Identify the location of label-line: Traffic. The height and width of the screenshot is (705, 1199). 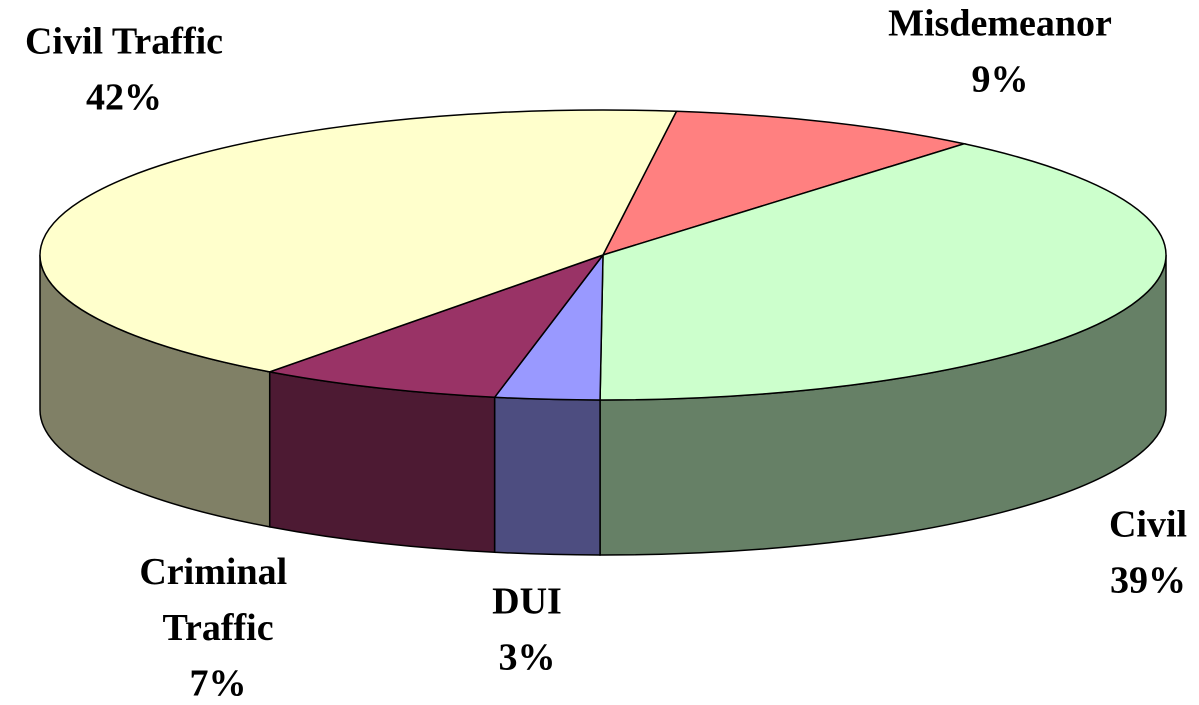
(217, 628).